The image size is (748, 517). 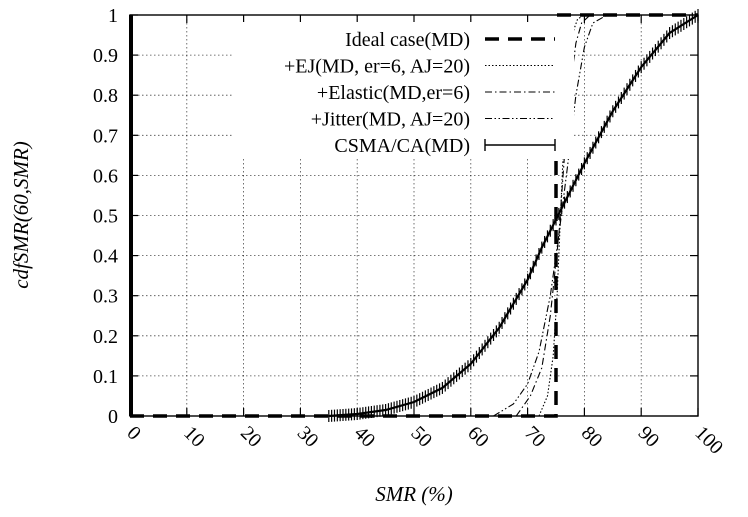 I want to click on y-tick-label: 0.7, so click(x=105, y=136).